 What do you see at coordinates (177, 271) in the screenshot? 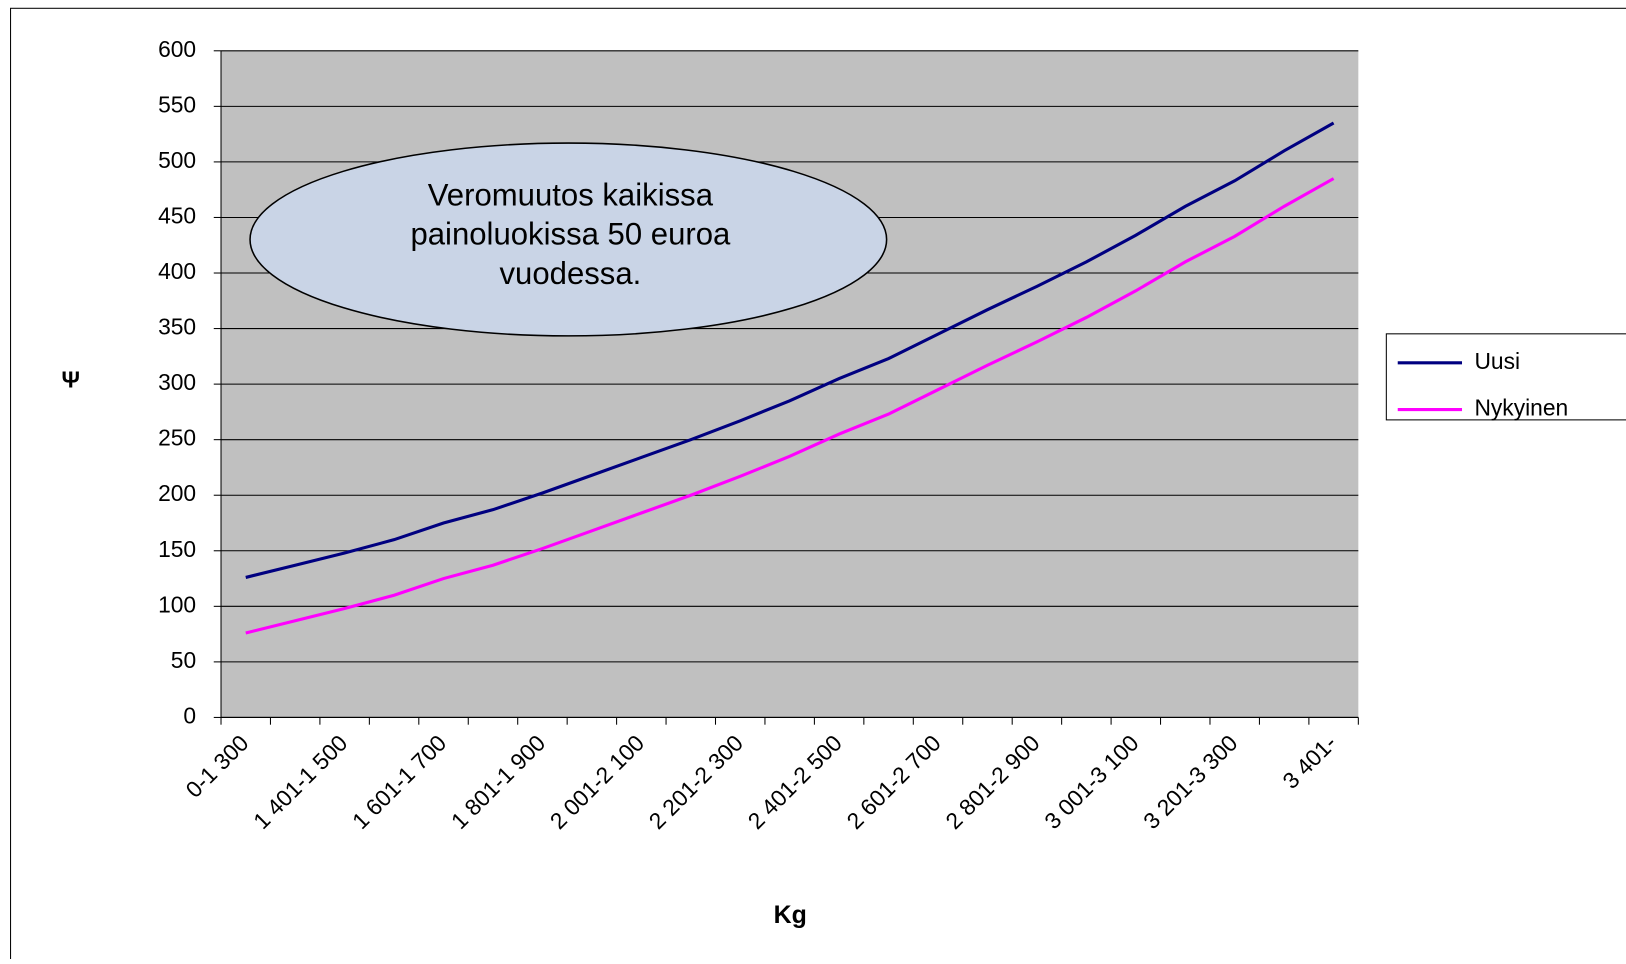
I see `y-tick-label: 400` at bounding box center [177, 271].